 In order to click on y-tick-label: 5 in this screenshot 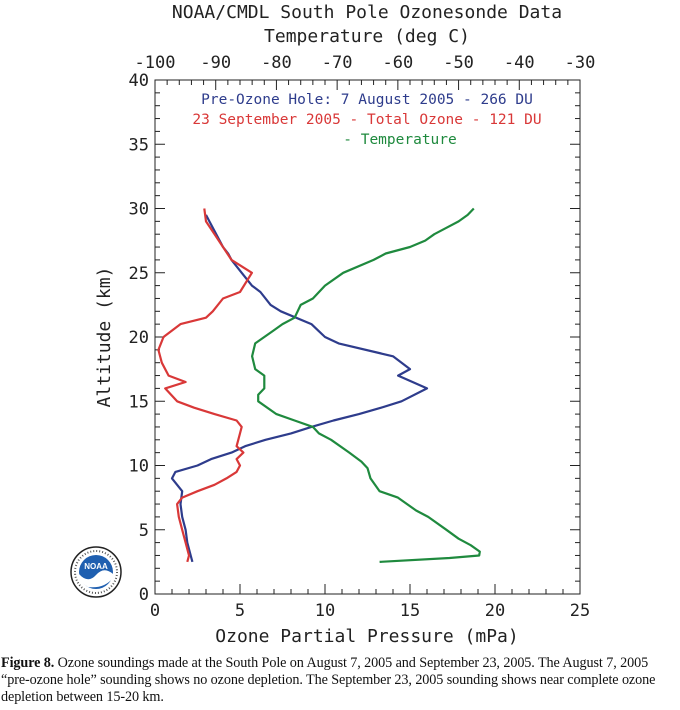, I will do `click(144, 531)`.